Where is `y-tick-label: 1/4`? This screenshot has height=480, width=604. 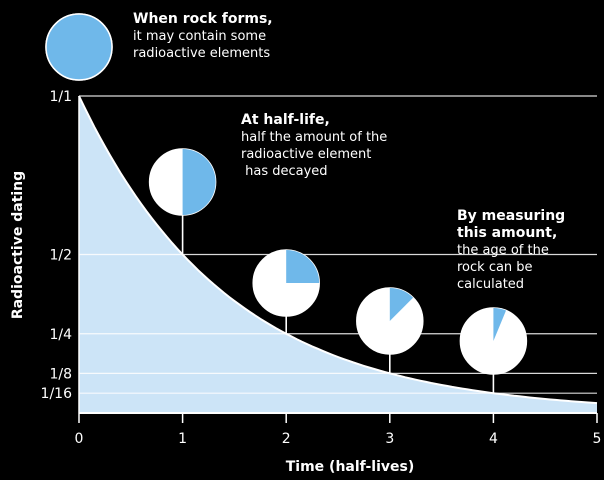 y-tick-label: 1/4 is located at coordinates (60, 335).